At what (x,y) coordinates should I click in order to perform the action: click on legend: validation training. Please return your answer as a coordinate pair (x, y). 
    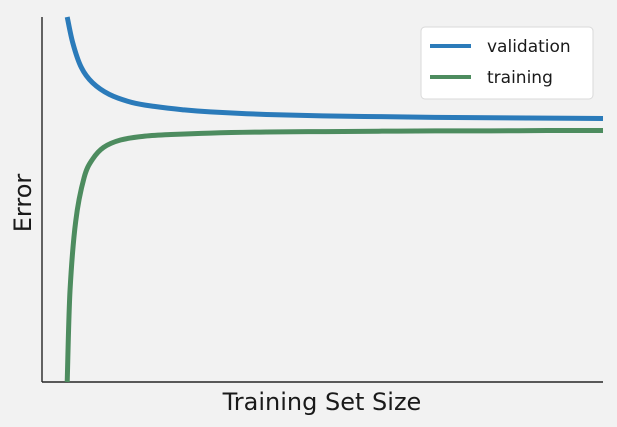
    Looking at the image, I should click on (507, 63).